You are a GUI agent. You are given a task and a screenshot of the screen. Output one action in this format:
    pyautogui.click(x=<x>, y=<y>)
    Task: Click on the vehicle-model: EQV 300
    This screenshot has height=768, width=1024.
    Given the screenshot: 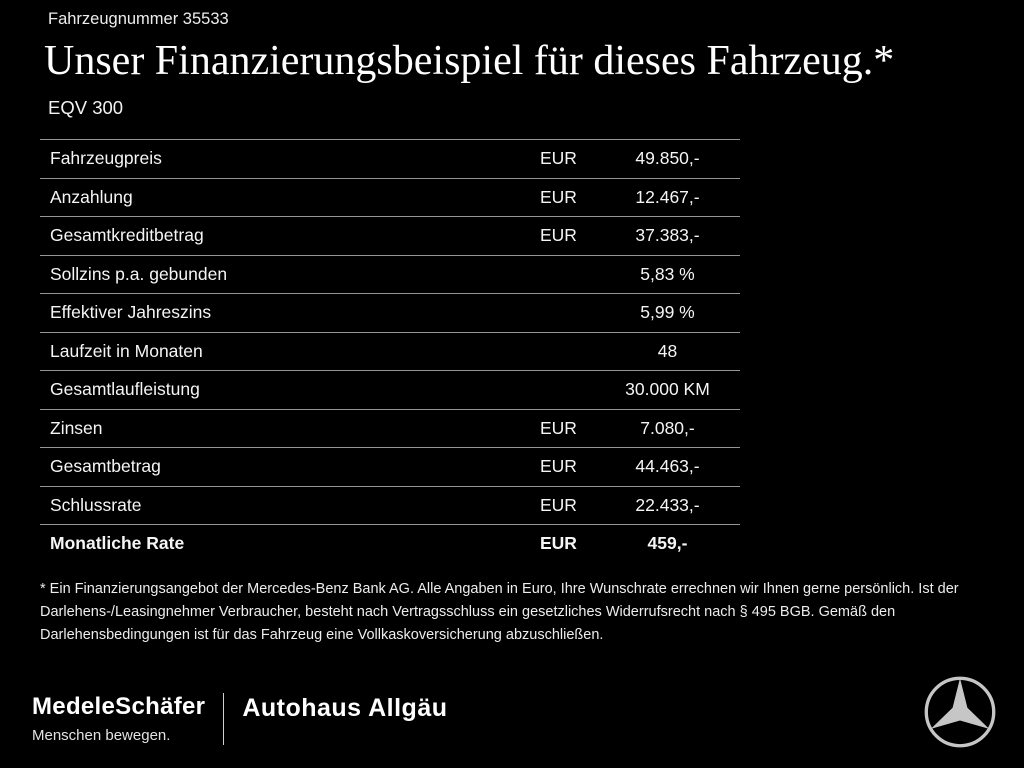 What is the action you would take?
    pyautogui.click(x=86, y=107)
    